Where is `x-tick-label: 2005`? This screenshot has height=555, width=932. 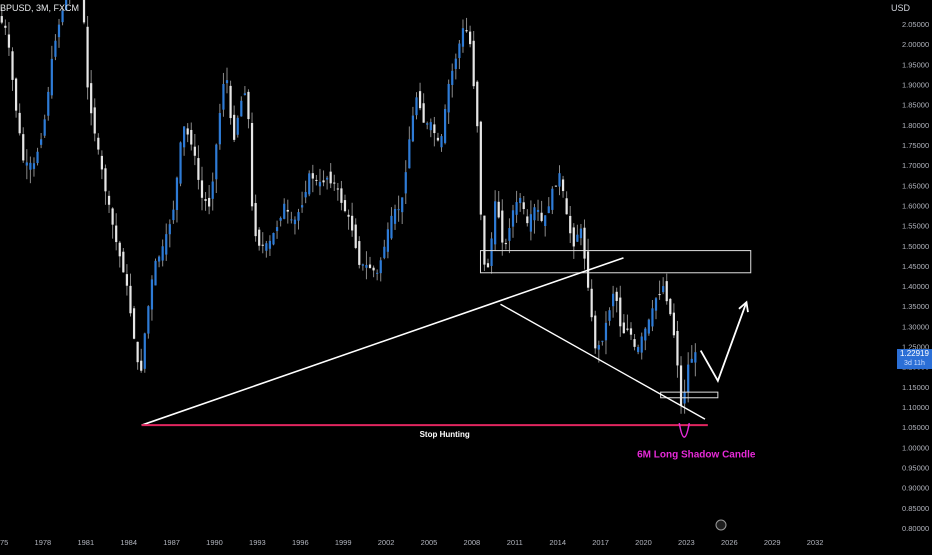
x-tick-label: 2005 is located at coordinates (429, 542).